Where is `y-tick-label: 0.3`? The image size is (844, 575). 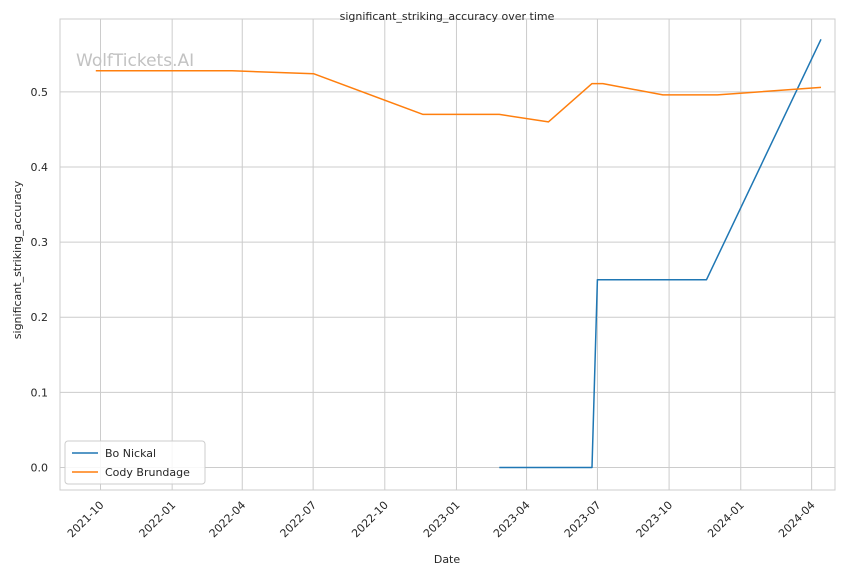
y-tick-label: 0.3 is located at coordinates (40, 242).